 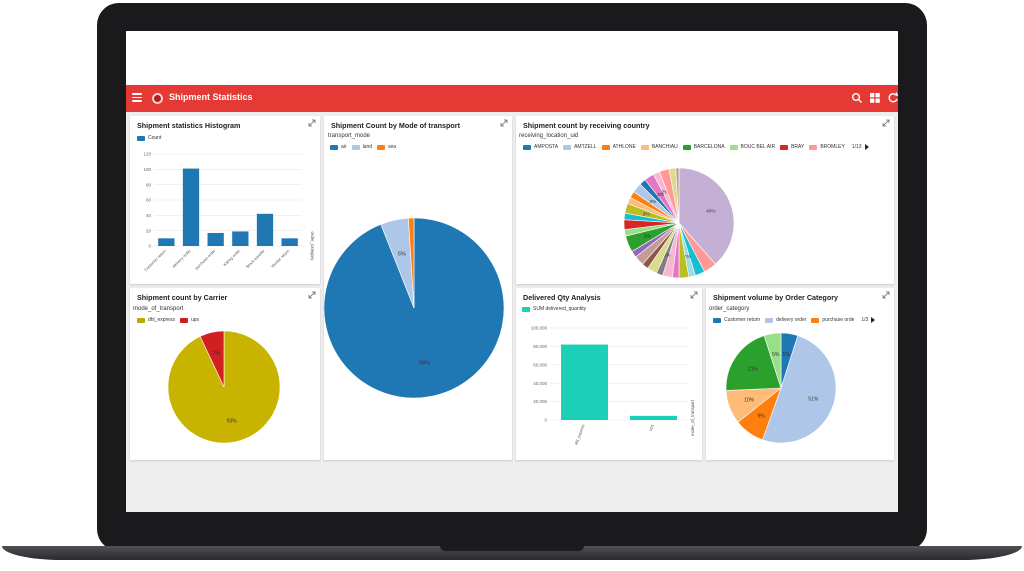 I want to click on x-tick-label: ups, so click(x=651, y=428).